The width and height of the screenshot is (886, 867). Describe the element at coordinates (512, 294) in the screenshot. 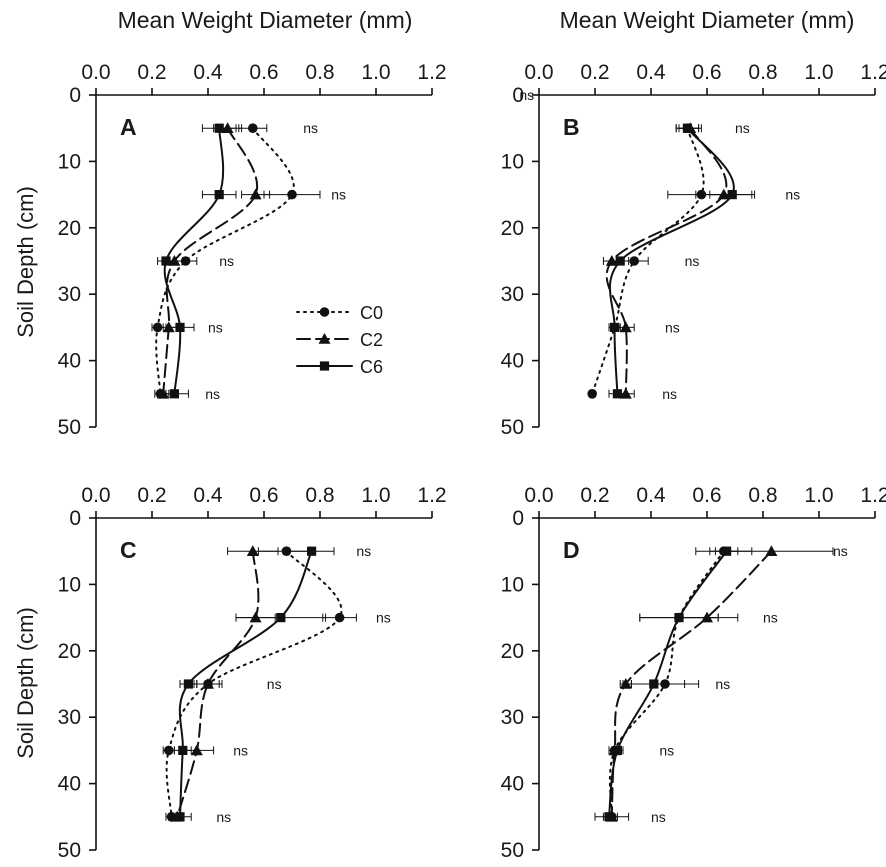

I see `panel-b-y-tick-label: 30` at that location.